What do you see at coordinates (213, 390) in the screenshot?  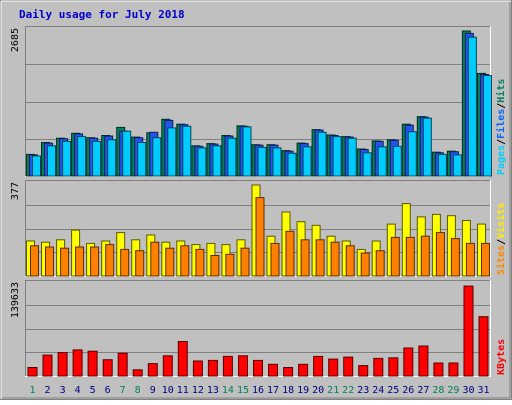 I see `x-tick-day-13: 13` at bounding box center [213, 390].